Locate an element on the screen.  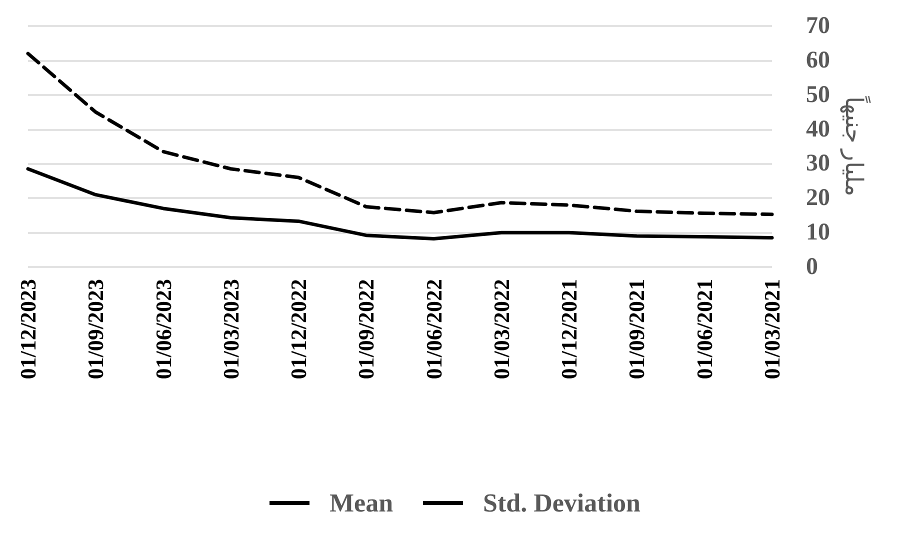
x-tick-label: 01/12/2022 is located at coordinates (299, 329).